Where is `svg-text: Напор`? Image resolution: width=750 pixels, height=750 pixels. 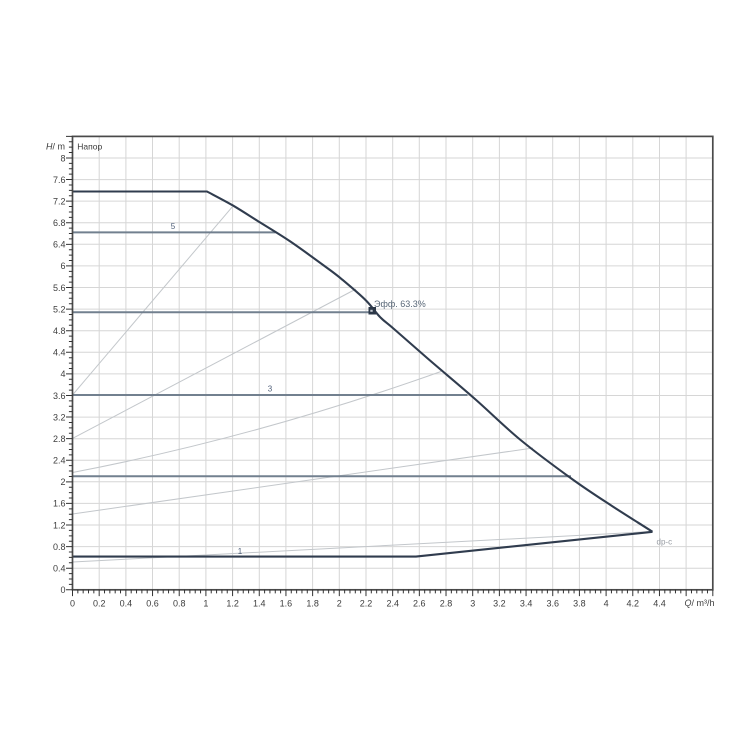
svg-text: Напор is located at coordinates (89, 147).